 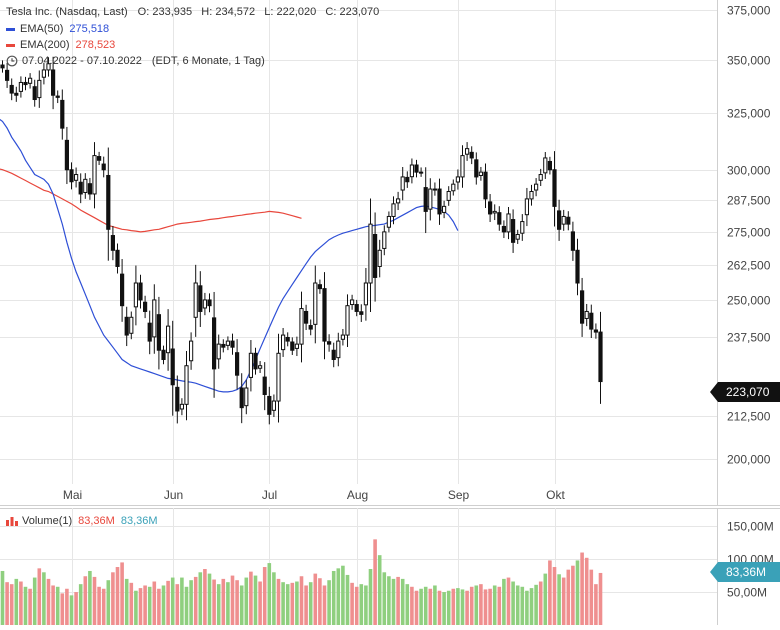 I want to click on date-tick-label: Mai, so click(x=72, y=495).